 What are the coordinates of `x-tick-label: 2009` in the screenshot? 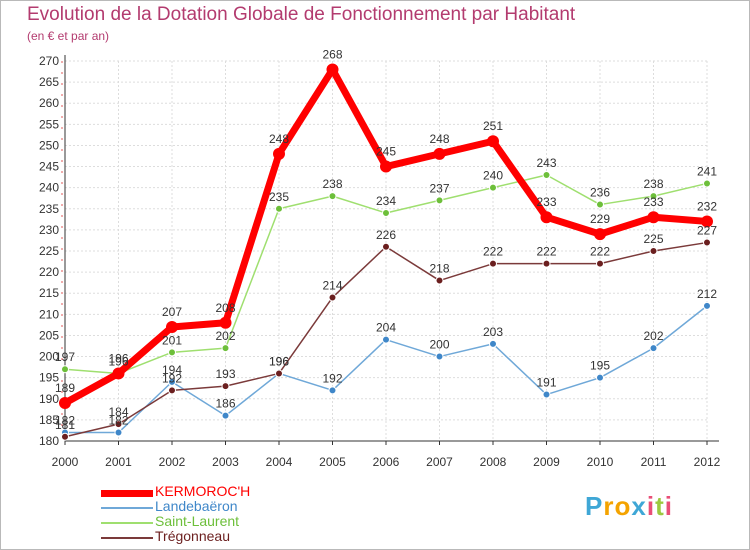 It's located at (546, 462).